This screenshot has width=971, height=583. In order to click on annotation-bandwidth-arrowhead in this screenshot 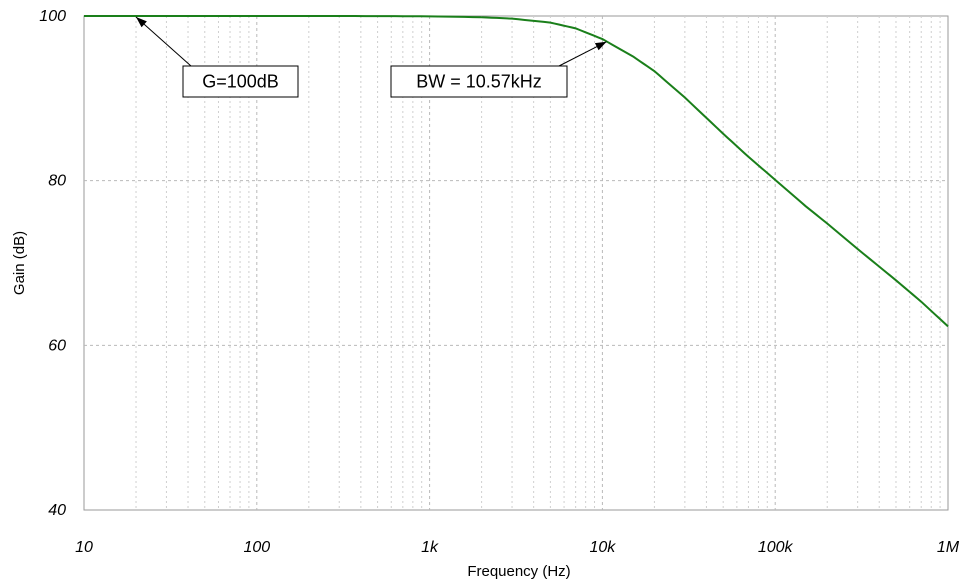, I will do `click(600, 46)`.